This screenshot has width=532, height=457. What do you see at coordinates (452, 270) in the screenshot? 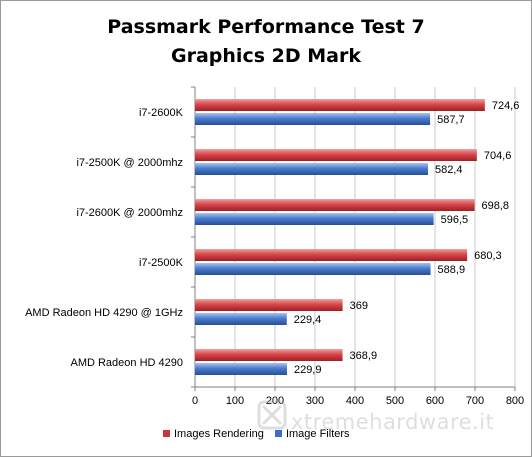
I see `data-label: 588,9` at bounding box center [452, 270].